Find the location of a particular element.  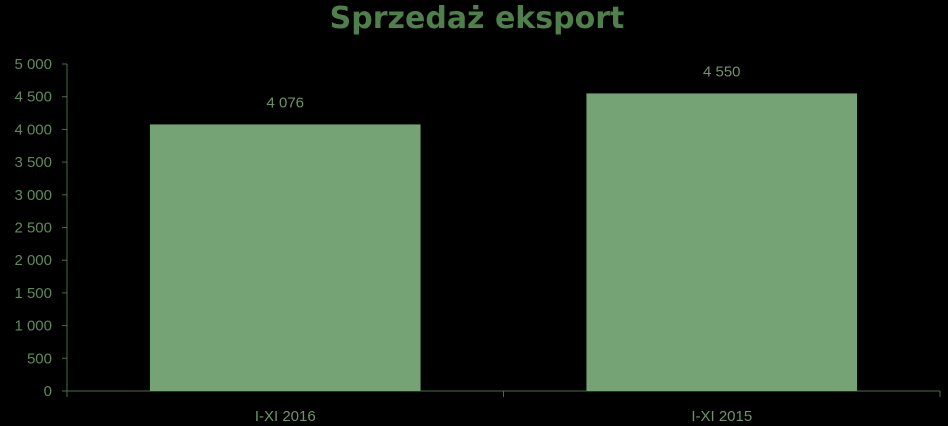

data-label: 4 076 is located at coordinates (285, 102).